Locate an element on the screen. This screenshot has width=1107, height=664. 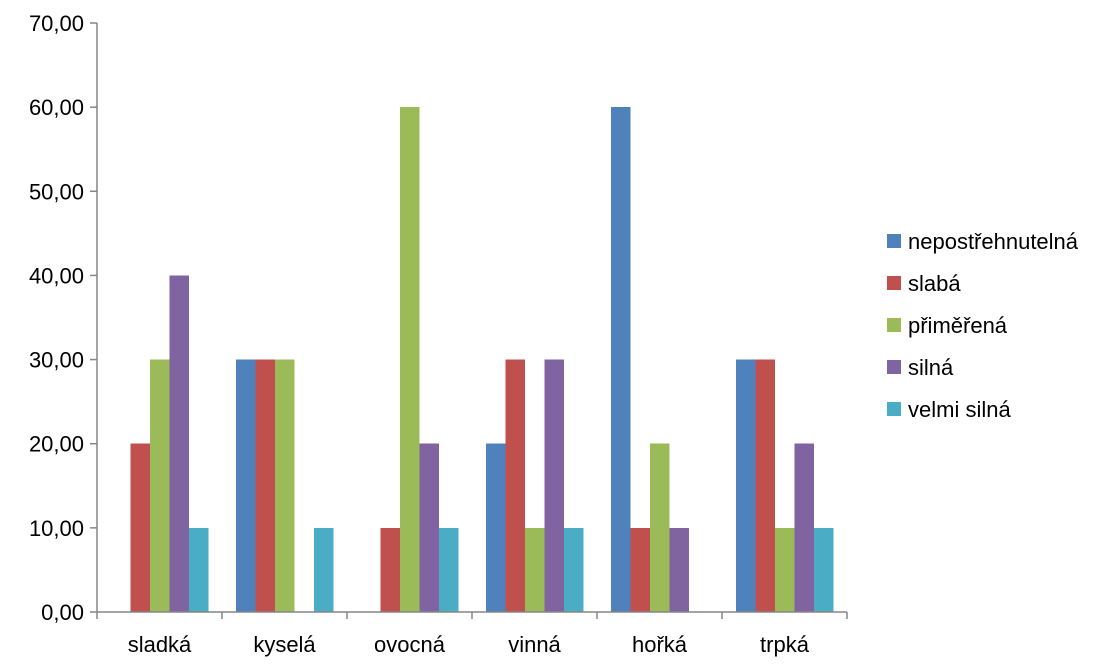
bar-trpká-silná is located at coordinates (804, 527).